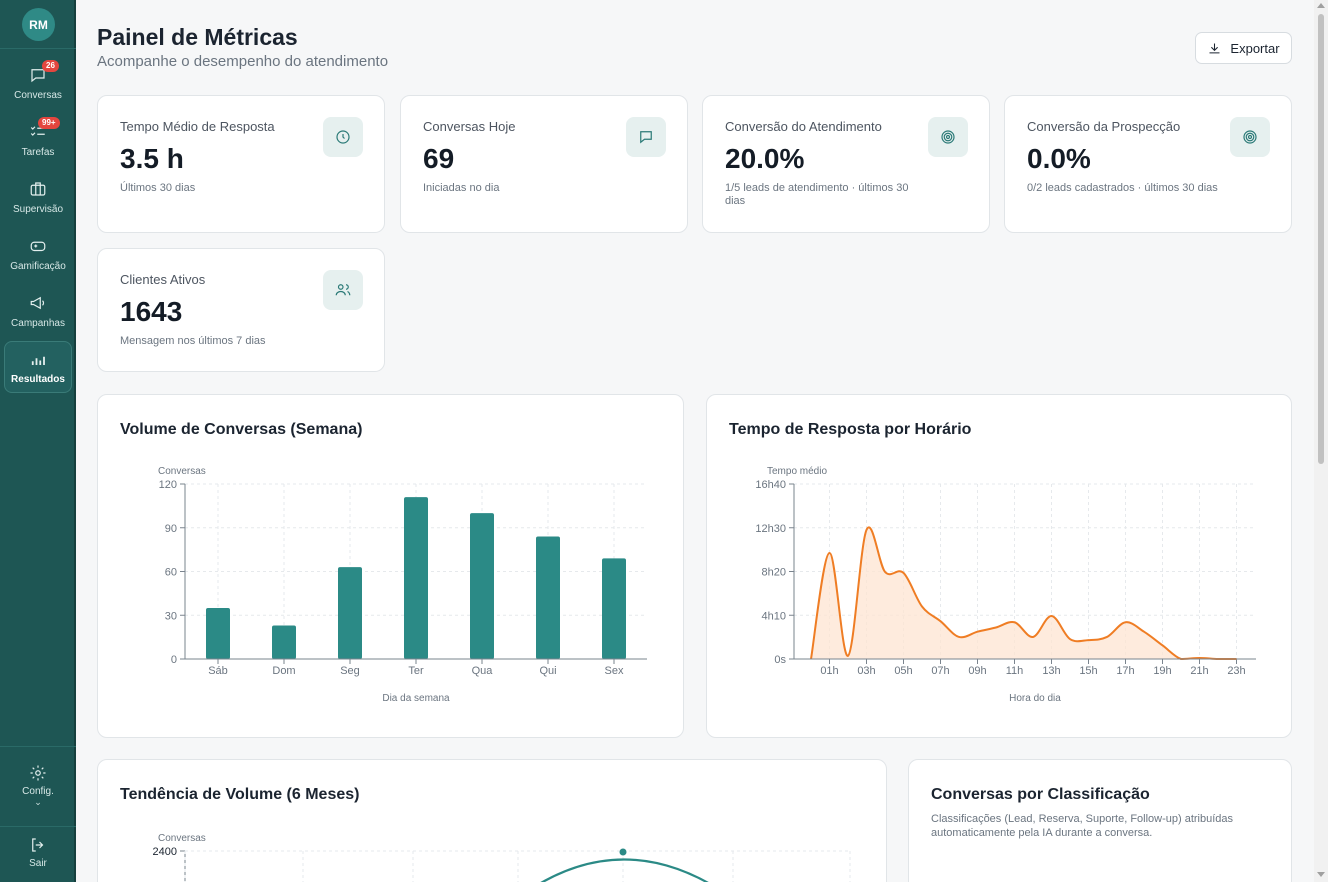 The width and height of the screenshot is (1328, 882). What do you see at coordinates (1035, 698) in the screenshot?
I see `x-axis-label: Hora do dia` at bounding box center [1035, 698].